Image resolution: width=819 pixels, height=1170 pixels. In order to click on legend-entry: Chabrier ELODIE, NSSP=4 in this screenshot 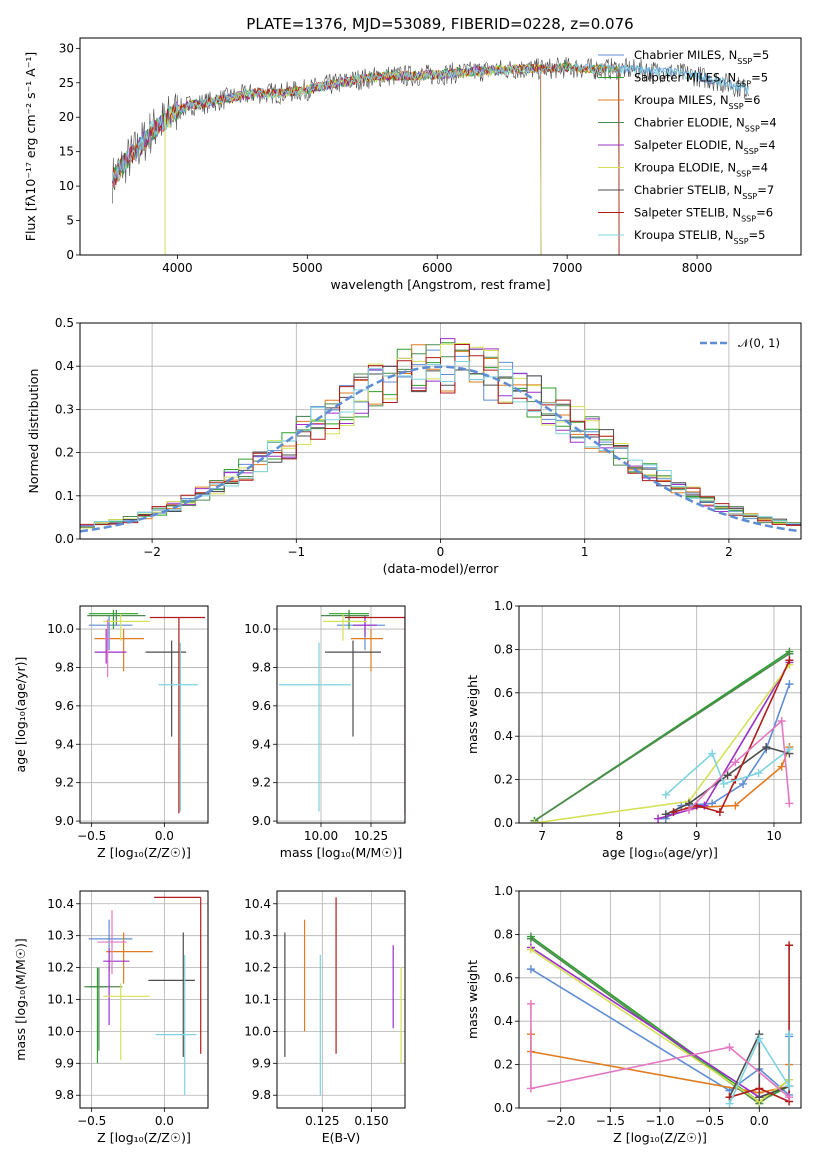, I will do `click(705, 125)`.